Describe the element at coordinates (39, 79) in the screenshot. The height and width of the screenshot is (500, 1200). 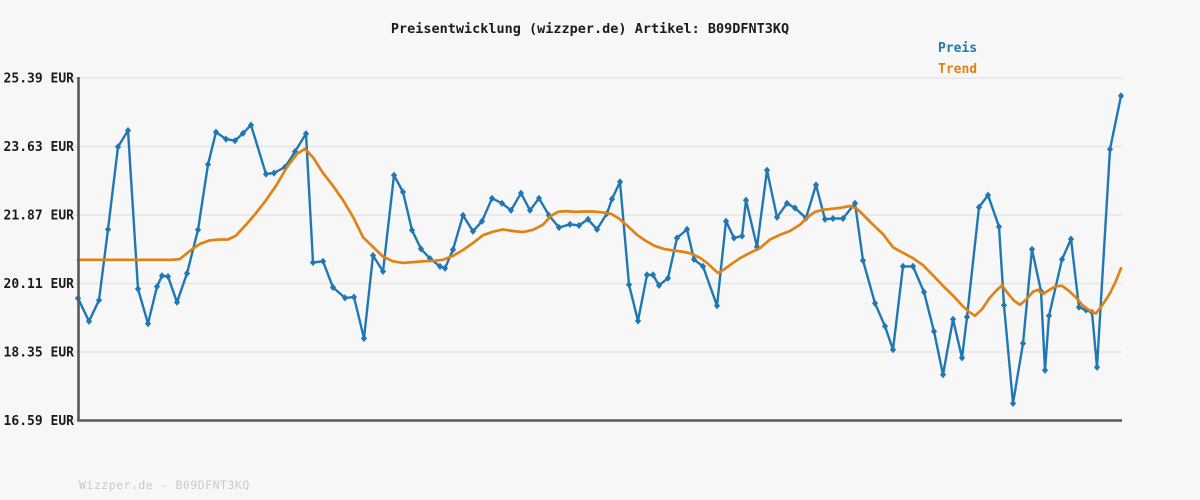
I see `y-axis-tick-label: 25.39 EUR` at that location.